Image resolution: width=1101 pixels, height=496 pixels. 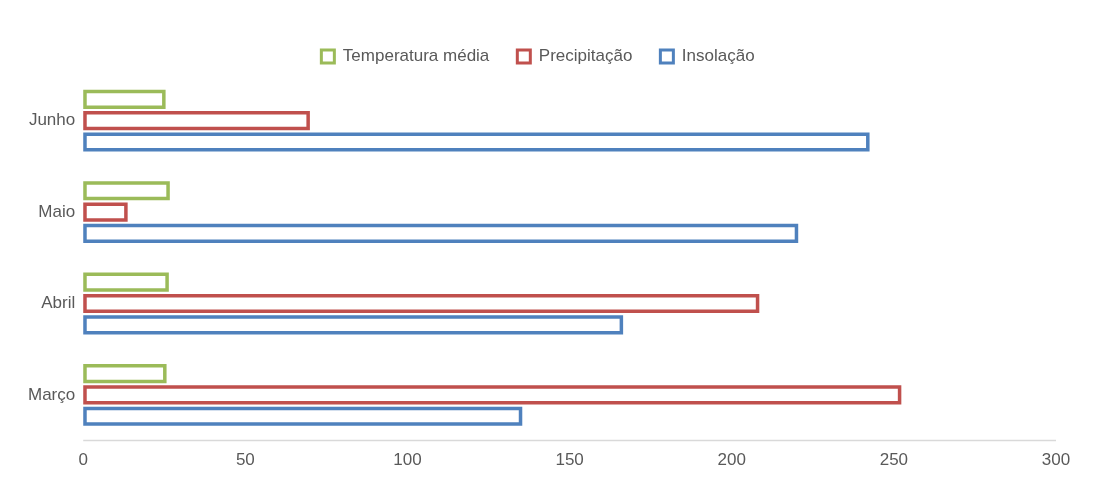 I want to click on x-tick-label: 250, so click(x=894, y=460).